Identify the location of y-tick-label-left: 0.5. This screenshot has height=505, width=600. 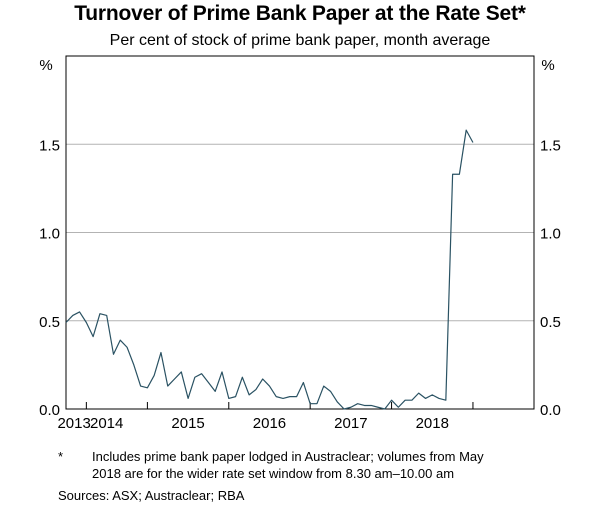
(49, 322).